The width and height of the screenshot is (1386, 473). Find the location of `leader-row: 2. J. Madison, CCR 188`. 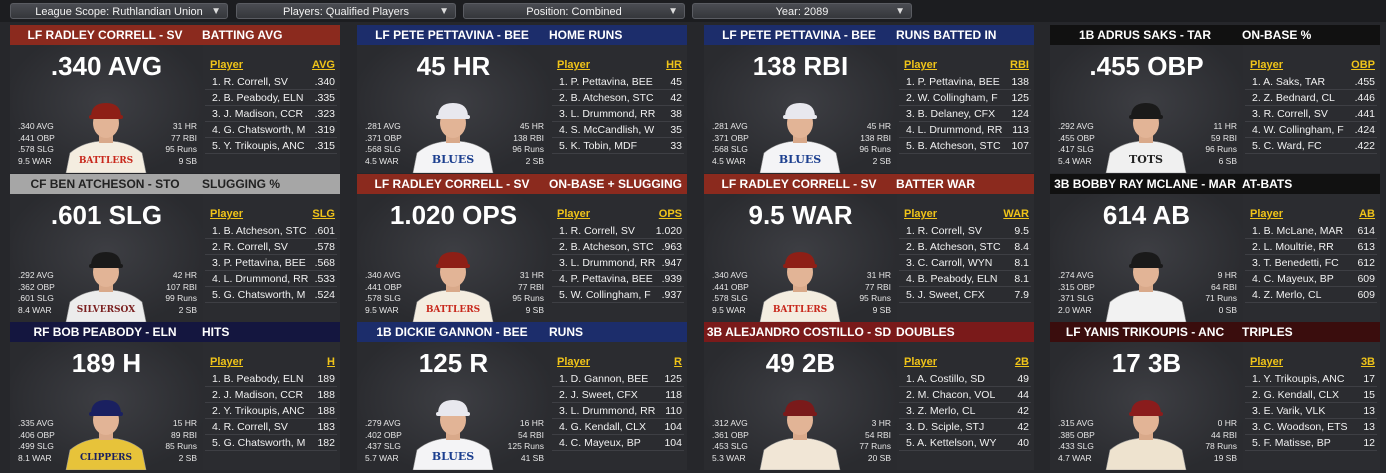

leader-row: 2. J. Madison, CCR 188 is located at coordinates (271, 395).